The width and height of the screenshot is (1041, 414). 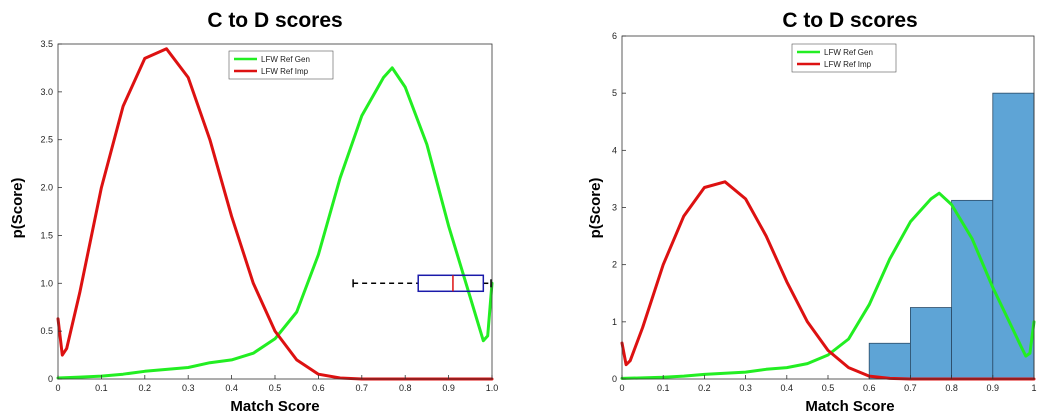 What do you see at coordinates (46, 140) in the screenshot?
I see `y-tick-label: 2.5` at bounding box center [46, 140].